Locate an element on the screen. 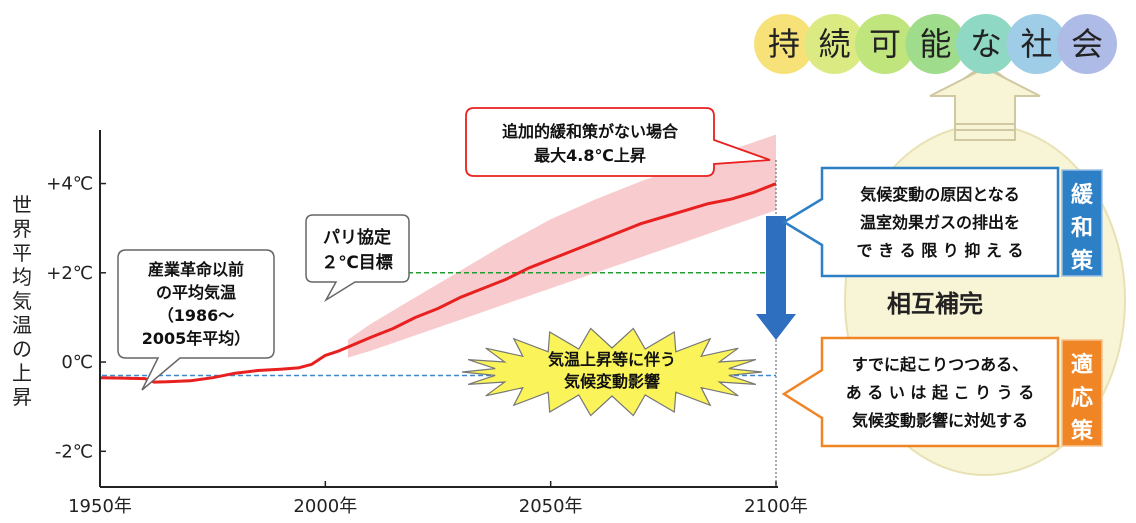 The height and width of the screenshot is (523, 1136). sustainable-char: 社 is located at coordinates (1036, 44).